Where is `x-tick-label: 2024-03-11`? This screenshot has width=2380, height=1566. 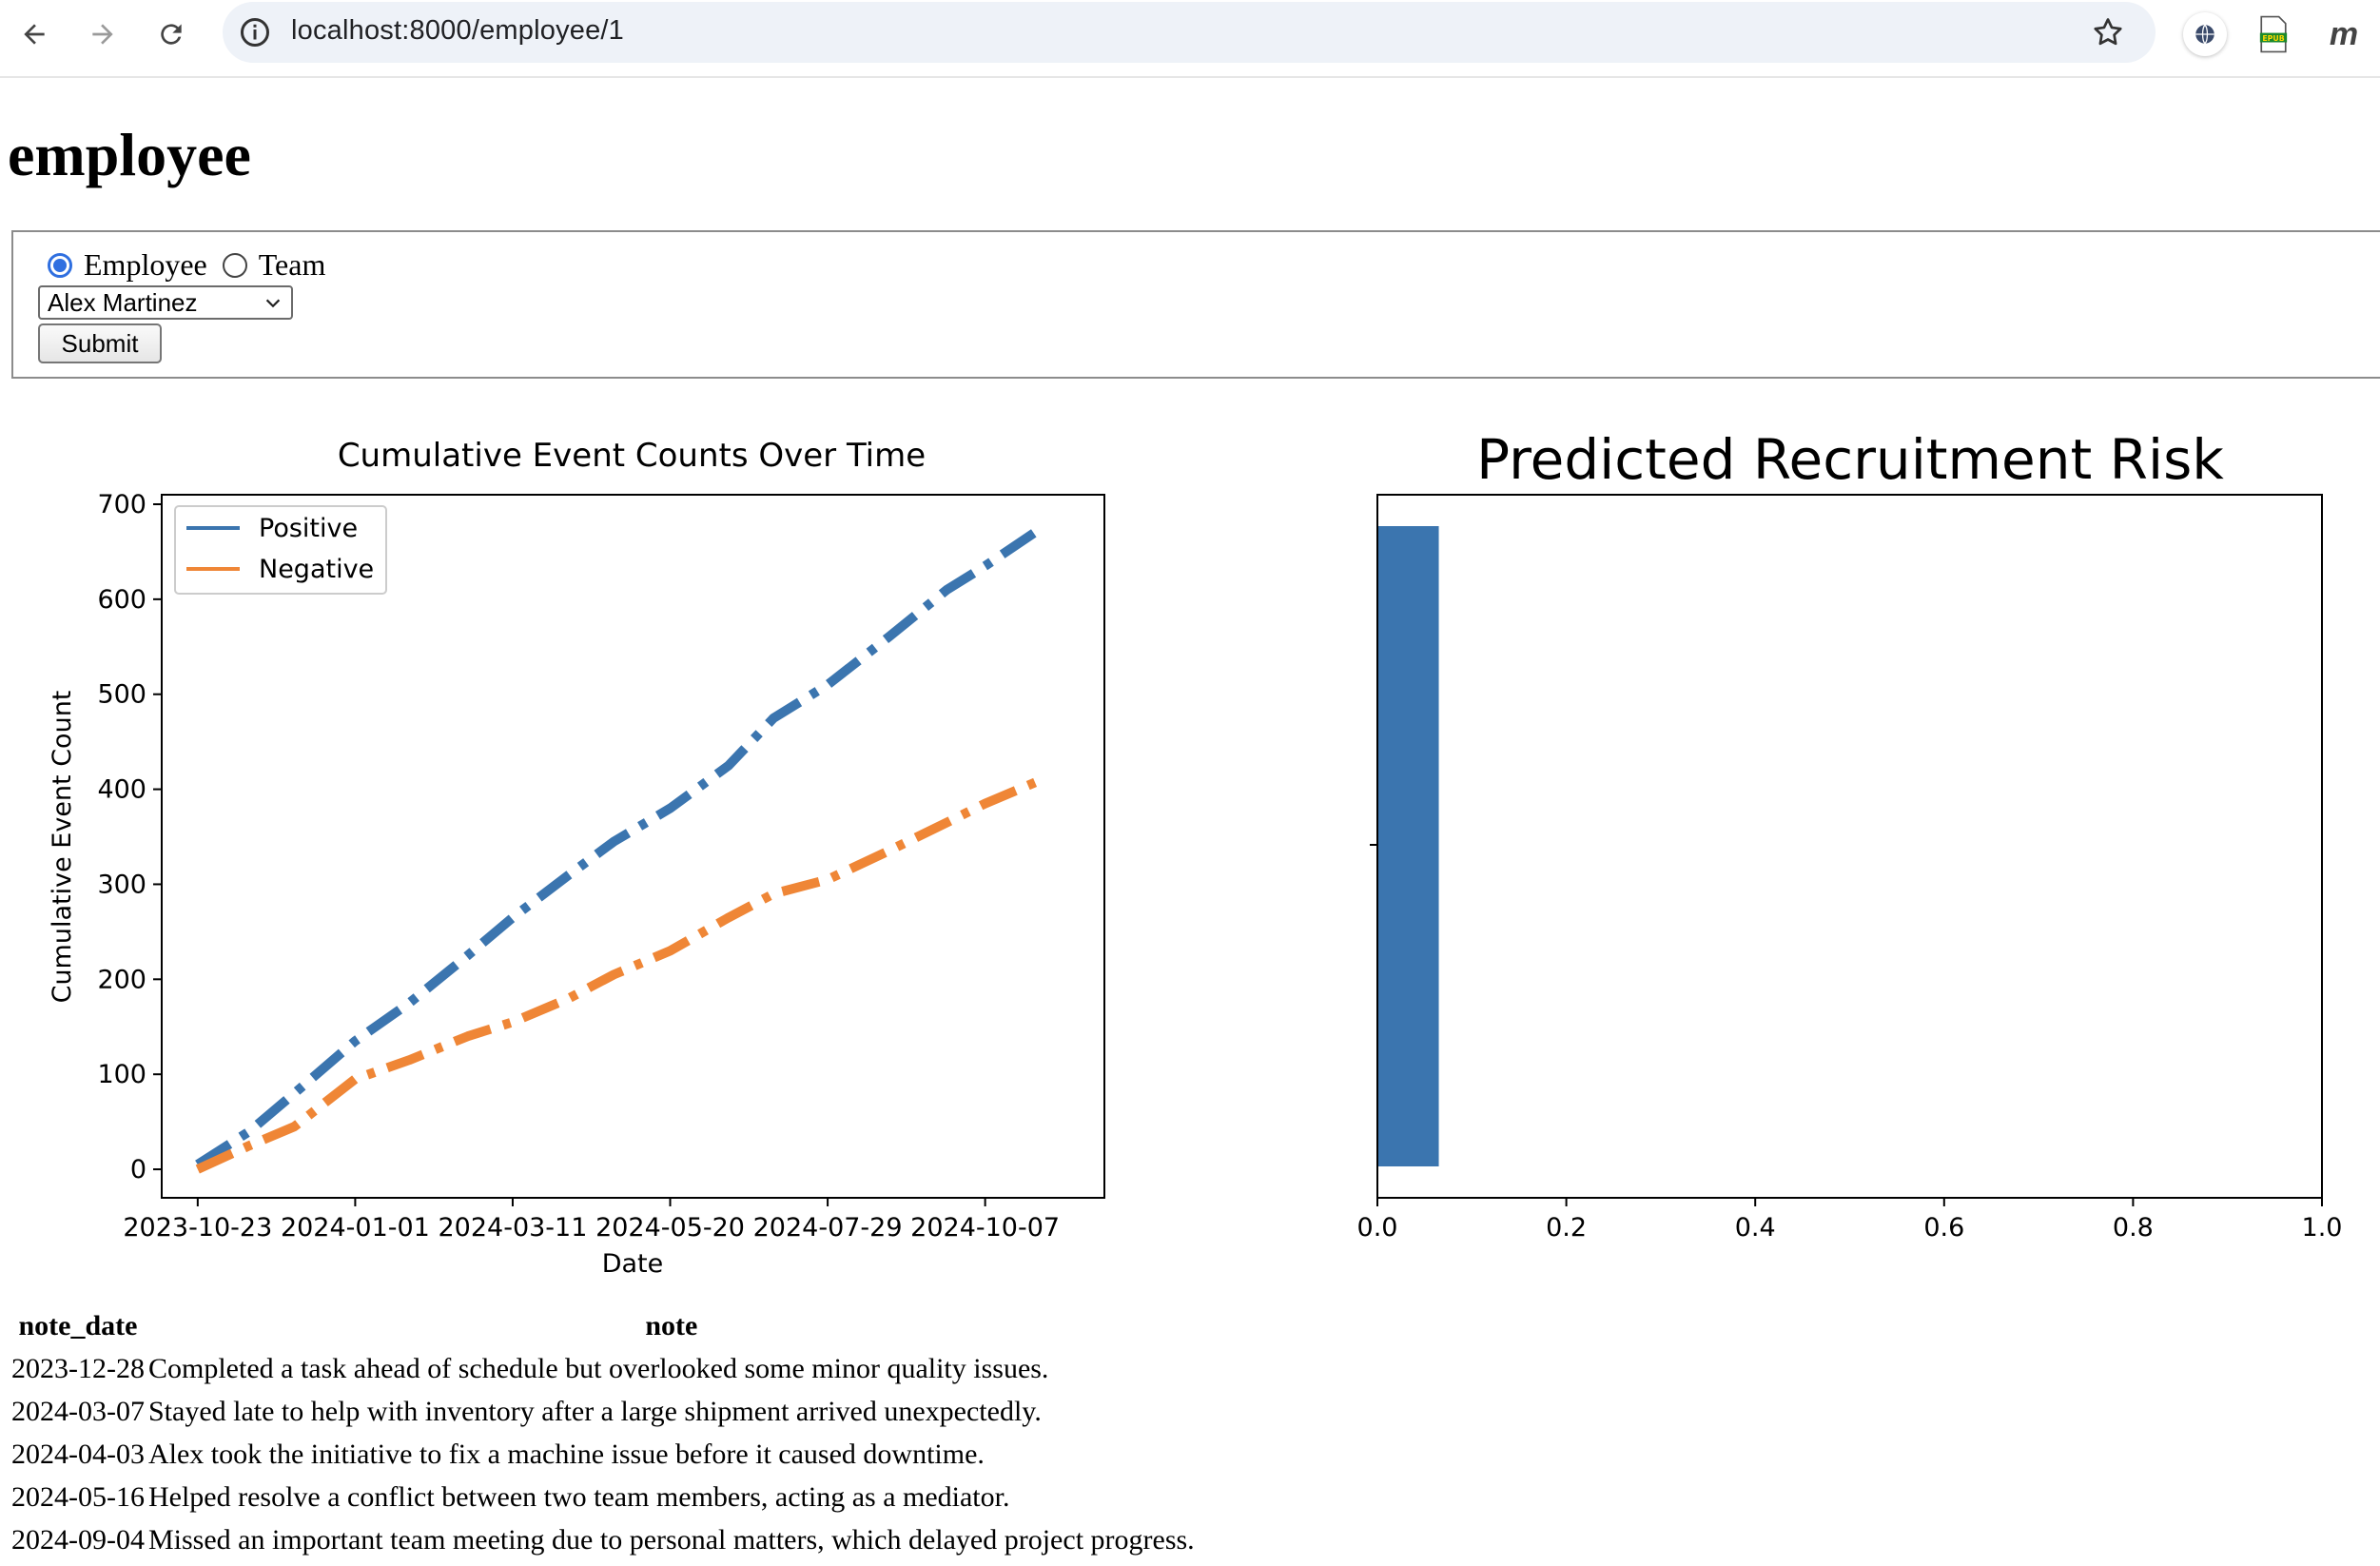
x-tick-label: 2024-03-11 is located at coordinates (513, 1228).